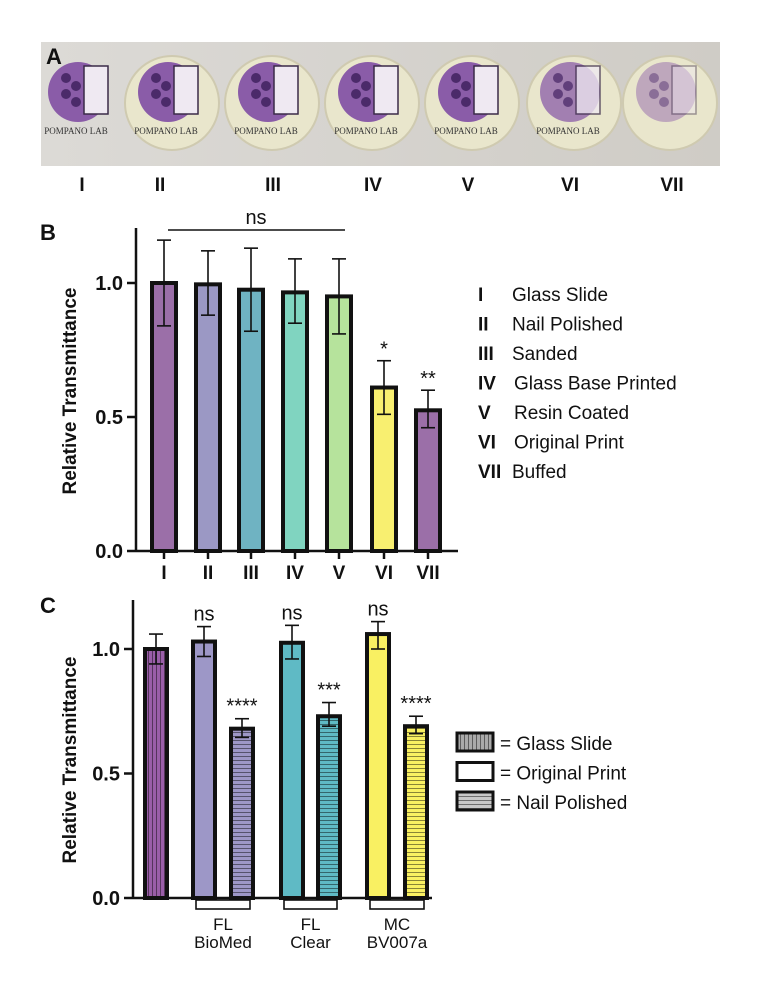 The width and height of the screenshot is (768, 992). Describe the element at coordinates (563, 803) in the screenshot. I see `legend-label: = Nail Polished` at that location.